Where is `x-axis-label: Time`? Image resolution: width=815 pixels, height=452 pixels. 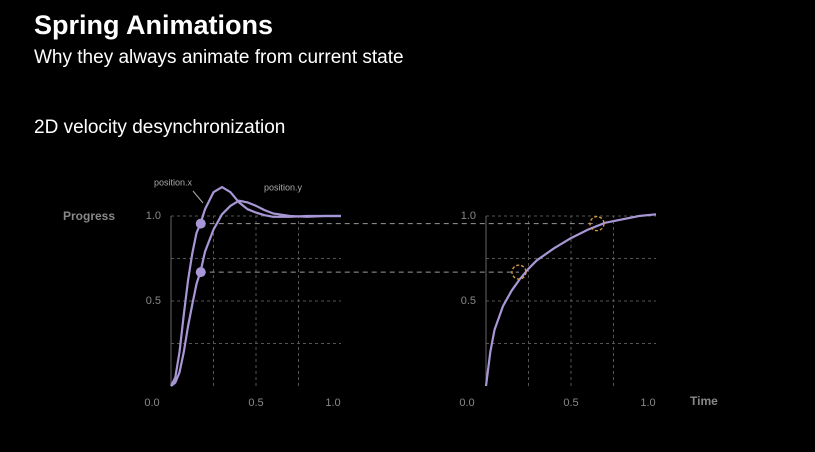
x-axis-label: Time is located at coordinates (704, 401).